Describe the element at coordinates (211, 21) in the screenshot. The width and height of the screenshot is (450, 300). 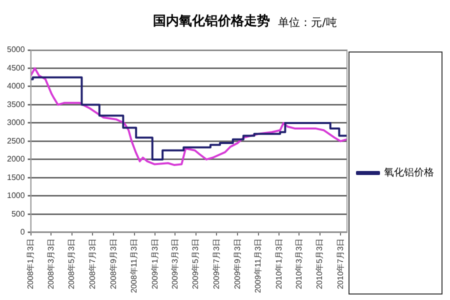
I see `chart-title: 国内氧化铝价格走势` at that location.